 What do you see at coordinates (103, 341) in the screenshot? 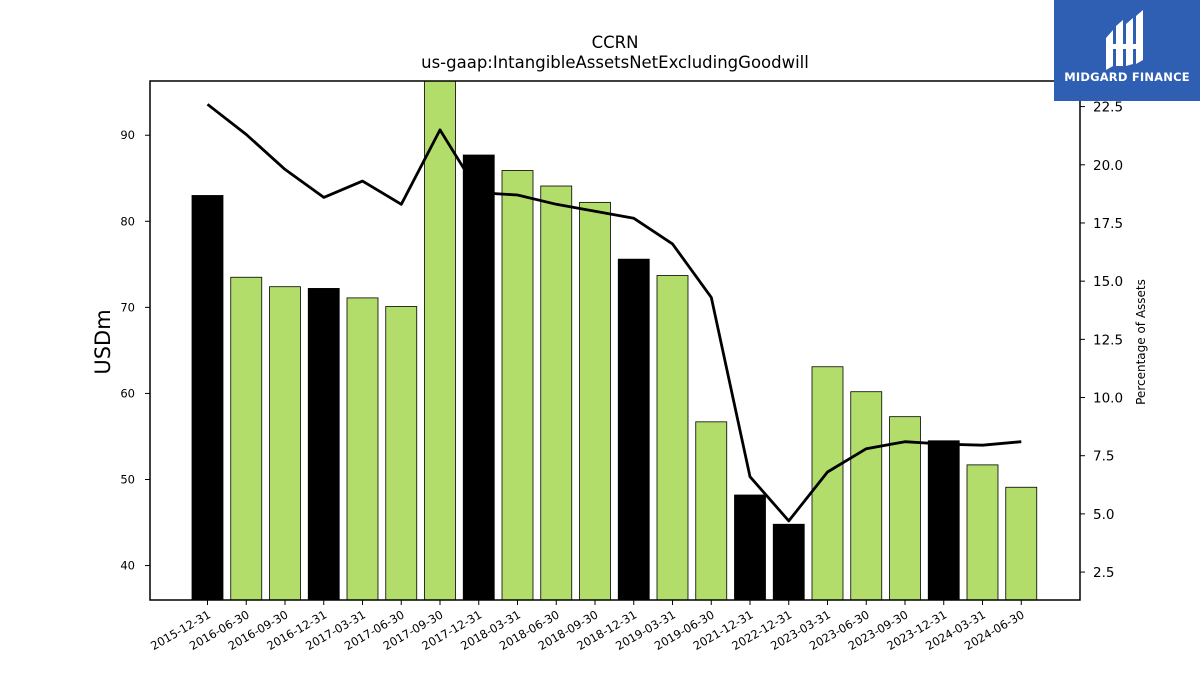
I see `y-axis-label: USDm` at bounding box center [103, 341].